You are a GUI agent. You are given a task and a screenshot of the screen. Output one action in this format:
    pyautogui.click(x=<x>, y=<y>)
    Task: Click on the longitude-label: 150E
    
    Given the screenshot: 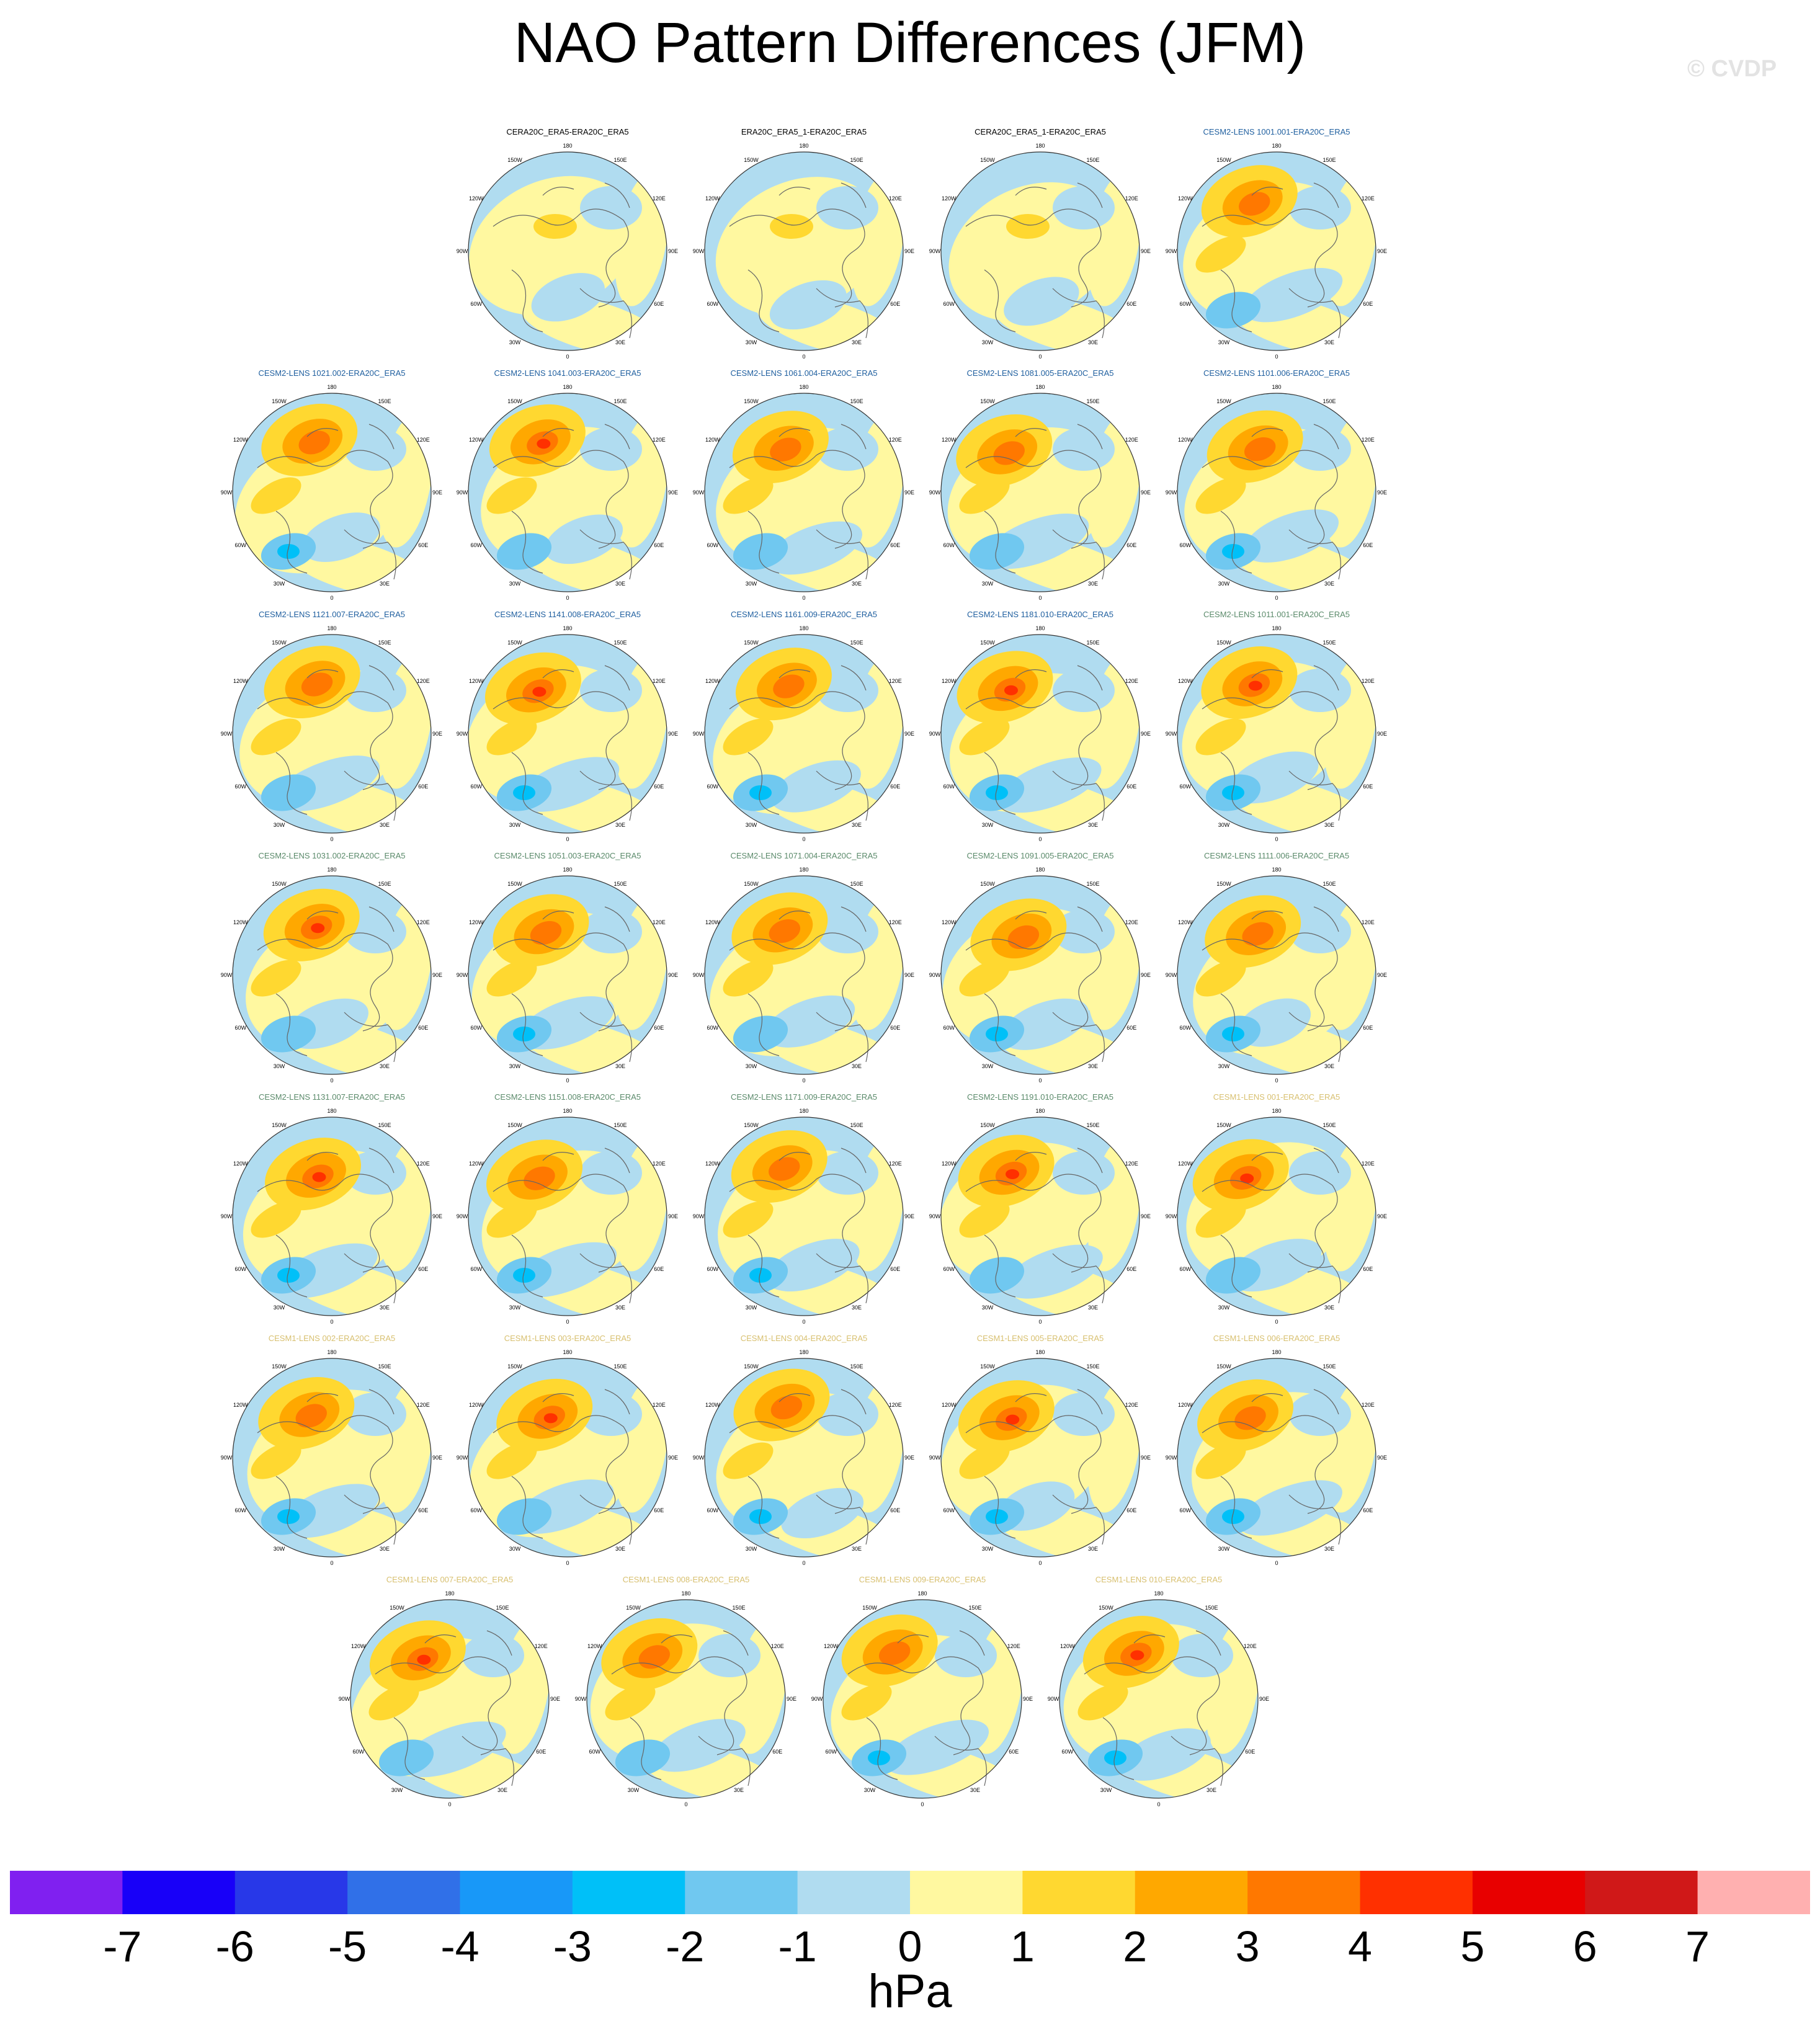 What is the action you would take?
    pyautogui.click(x=620, y=160)
    